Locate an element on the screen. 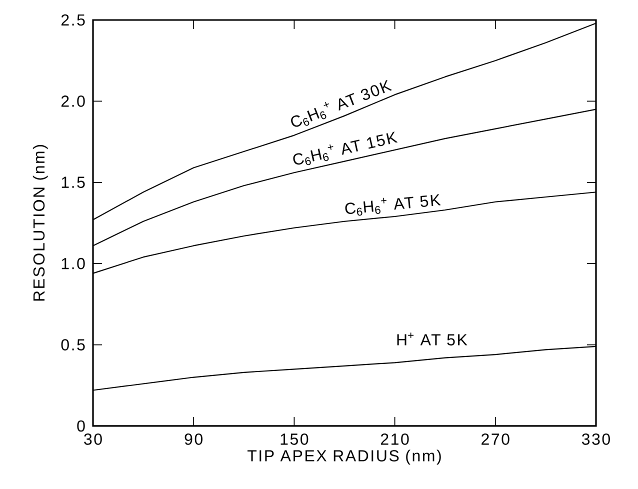 The width and height of the screenshot is (638, 489). y-axis-title: RESOLUTION (nm) is located at coordinates (40, 223).